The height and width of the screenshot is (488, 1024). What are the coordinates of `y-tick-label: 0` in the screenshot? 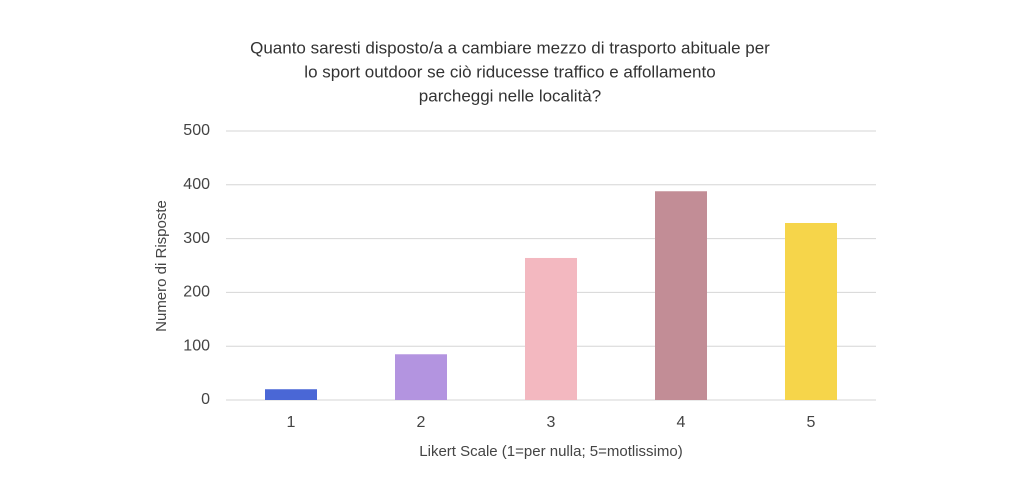 It's located at (205, 399).